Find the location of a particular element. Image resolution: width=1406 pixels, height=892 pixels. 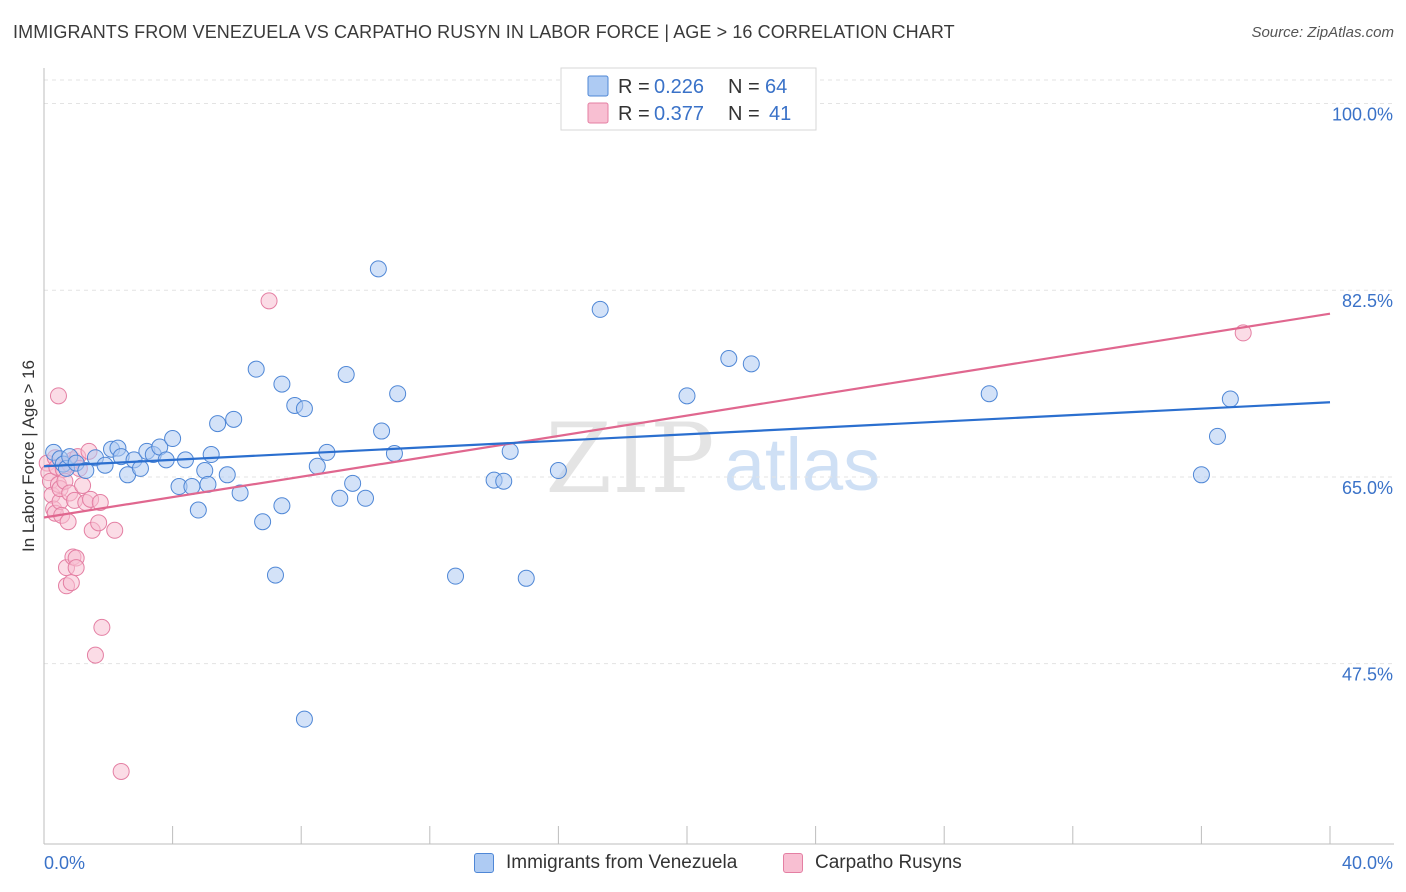

legend-r-value-2: 0.377 is located at coordinates (679, 114).